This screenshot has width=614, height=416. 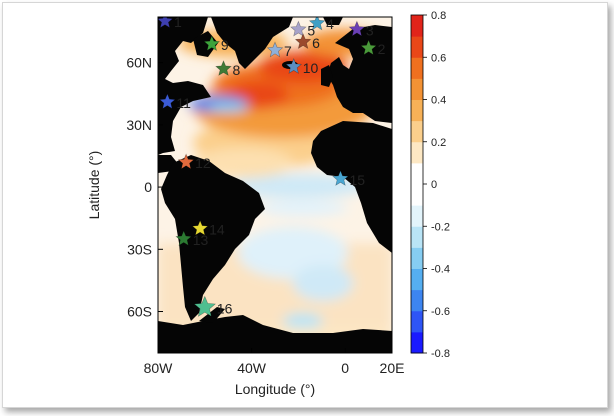 I want to click on site-label: 13, so click(x=201, y=240).